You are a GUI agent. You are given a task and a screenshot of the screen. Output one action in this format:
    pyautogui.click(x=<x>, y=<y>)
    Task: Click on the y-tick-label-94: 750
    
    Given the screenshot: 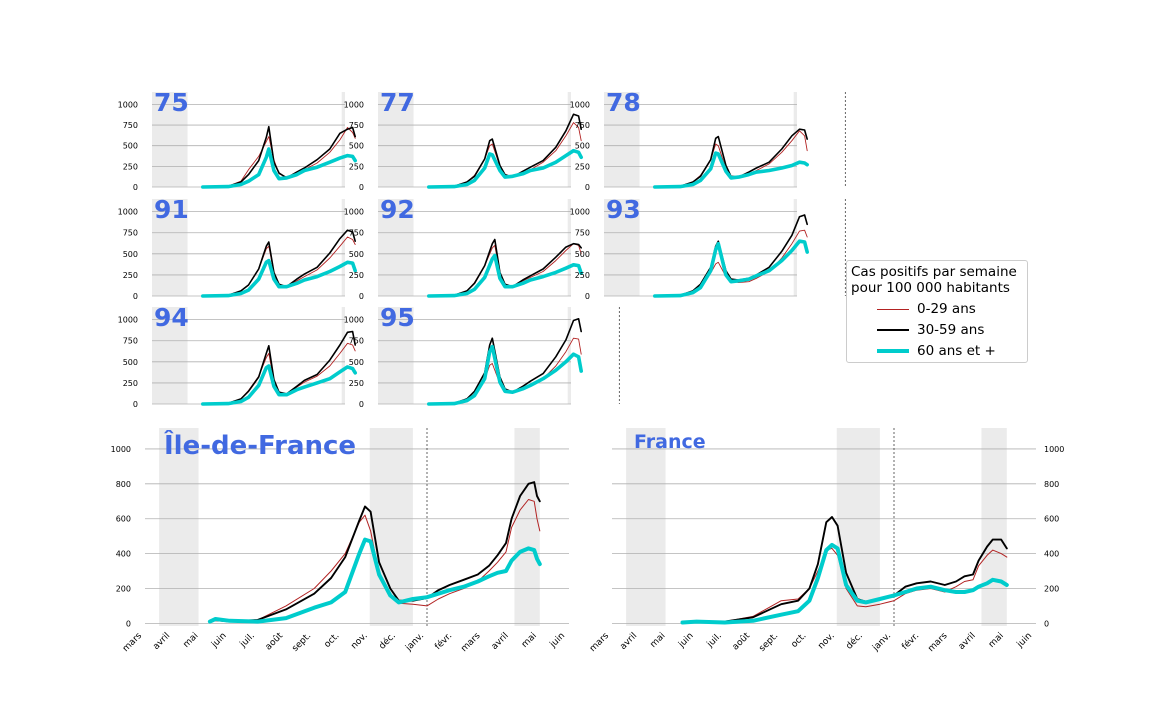 What is the action you would take?
    pyautogui.click(x=130, y=341)
    